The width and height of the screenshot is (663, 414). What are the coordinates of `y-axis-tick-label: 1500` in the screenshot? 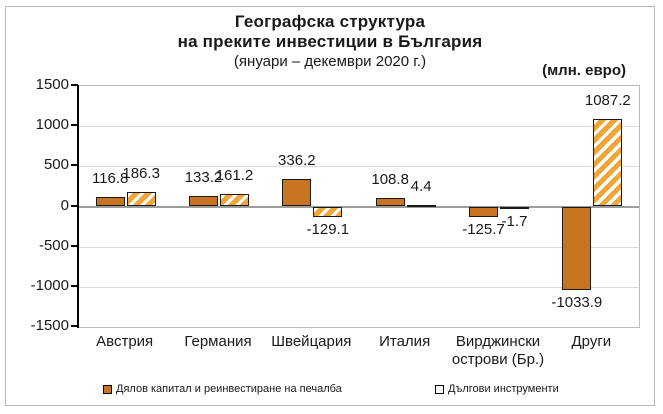 It's located at (52, 84).